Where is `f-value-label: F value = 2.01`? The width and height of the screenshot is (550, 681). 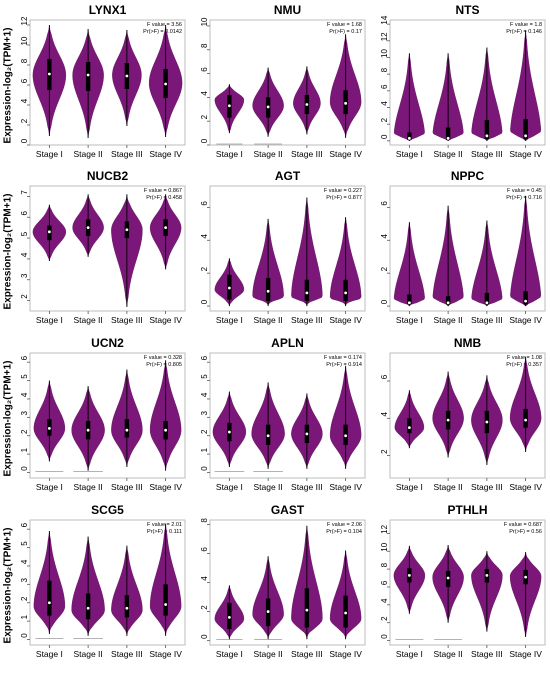 f-value-label: F value = 2.01 is located at coordinates (164, 525).